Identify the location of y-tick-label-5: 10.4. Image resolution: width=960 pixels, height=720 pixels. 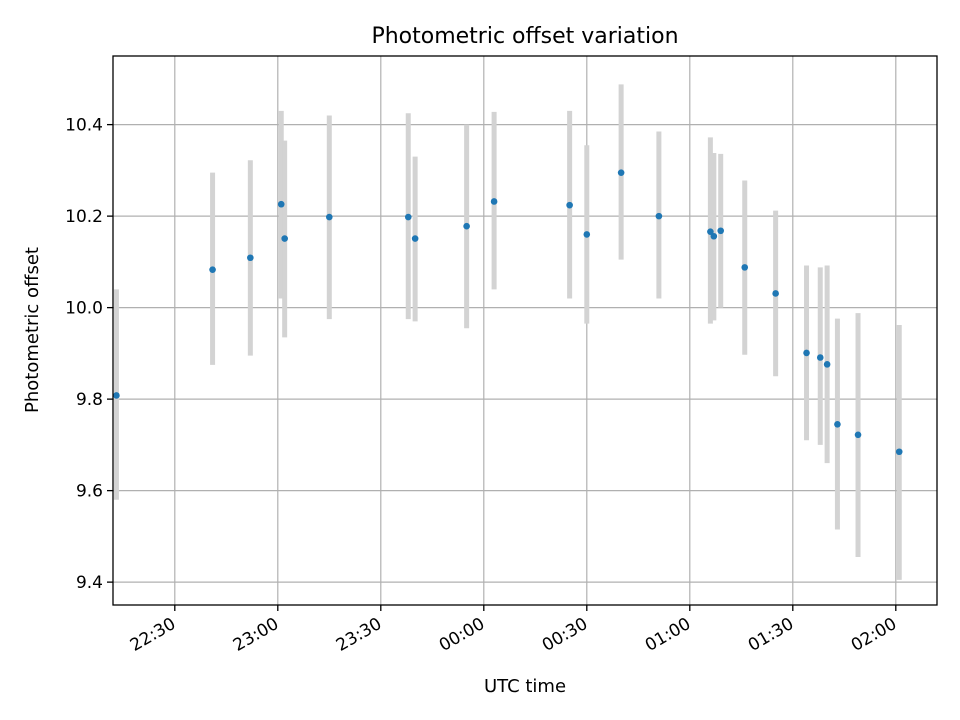
(84, 126).